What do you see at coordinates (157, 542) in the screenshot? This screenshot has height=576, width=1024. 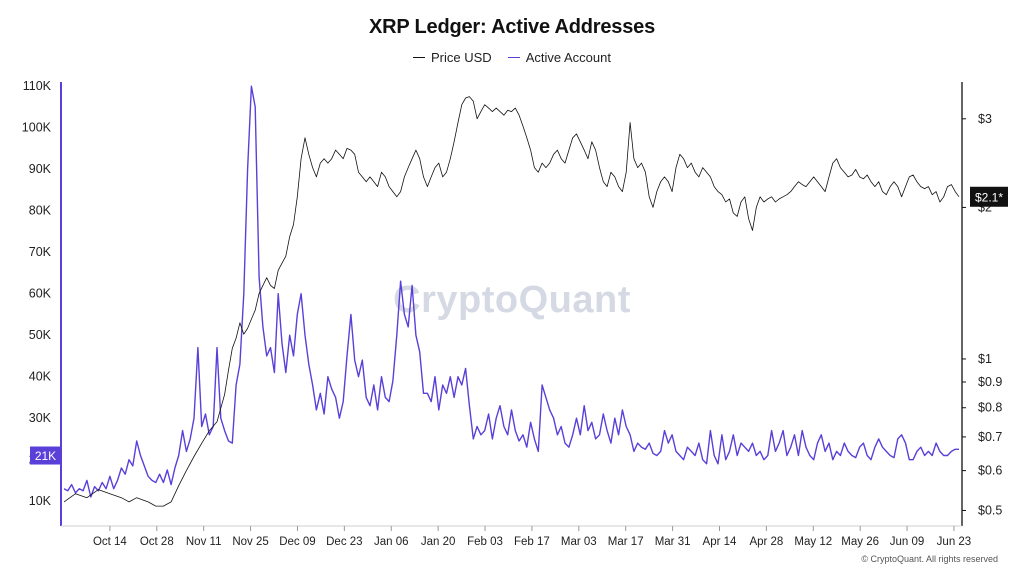 I see `x-tick-label: Oct 28` at bounding box center [157, 542].